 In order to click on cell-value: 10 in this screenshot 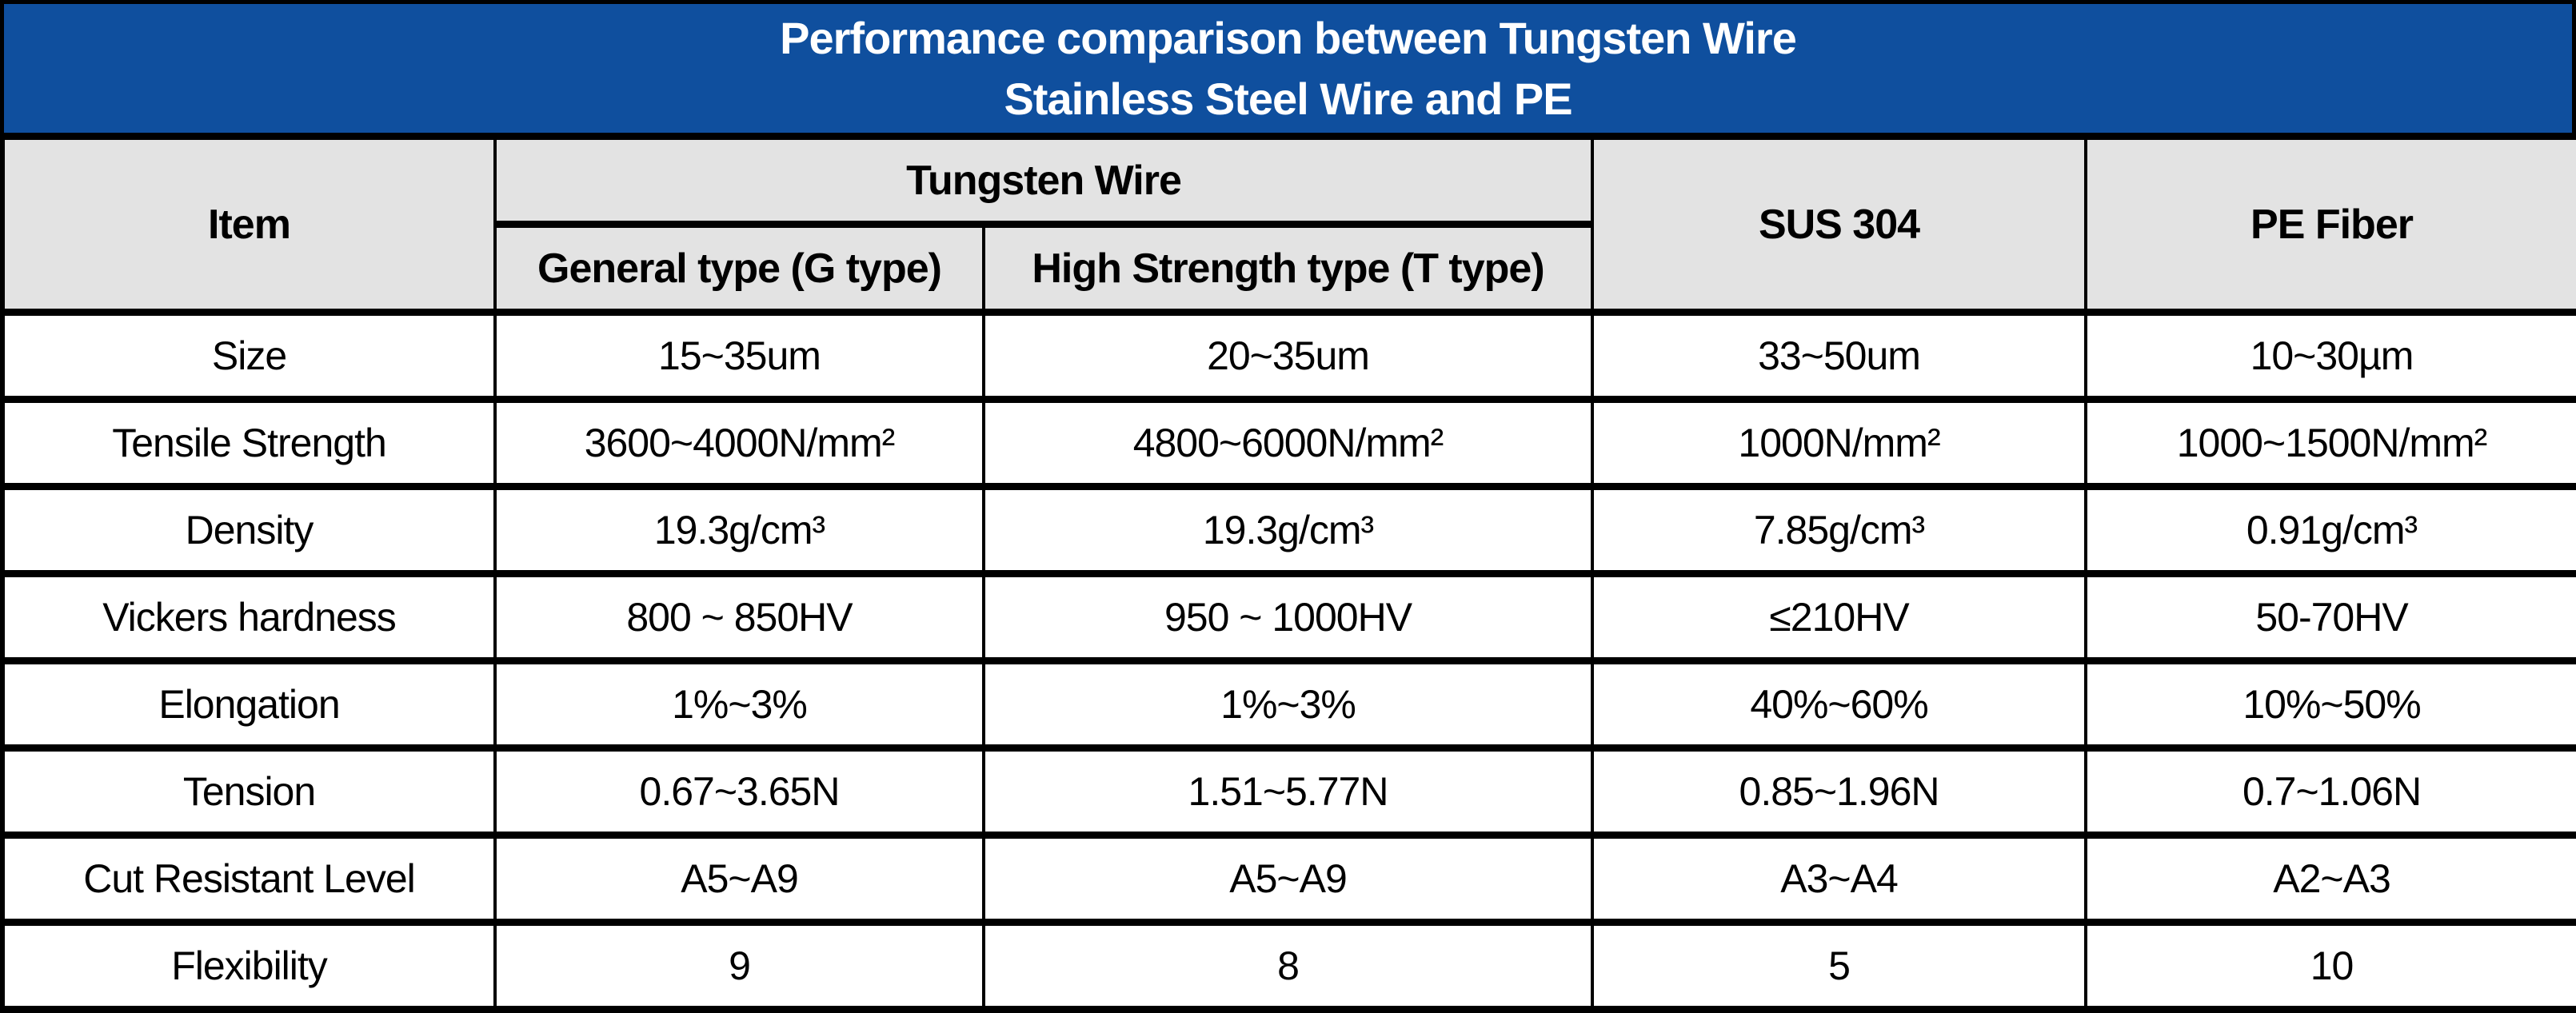, I will do `click(2330, 966)`.